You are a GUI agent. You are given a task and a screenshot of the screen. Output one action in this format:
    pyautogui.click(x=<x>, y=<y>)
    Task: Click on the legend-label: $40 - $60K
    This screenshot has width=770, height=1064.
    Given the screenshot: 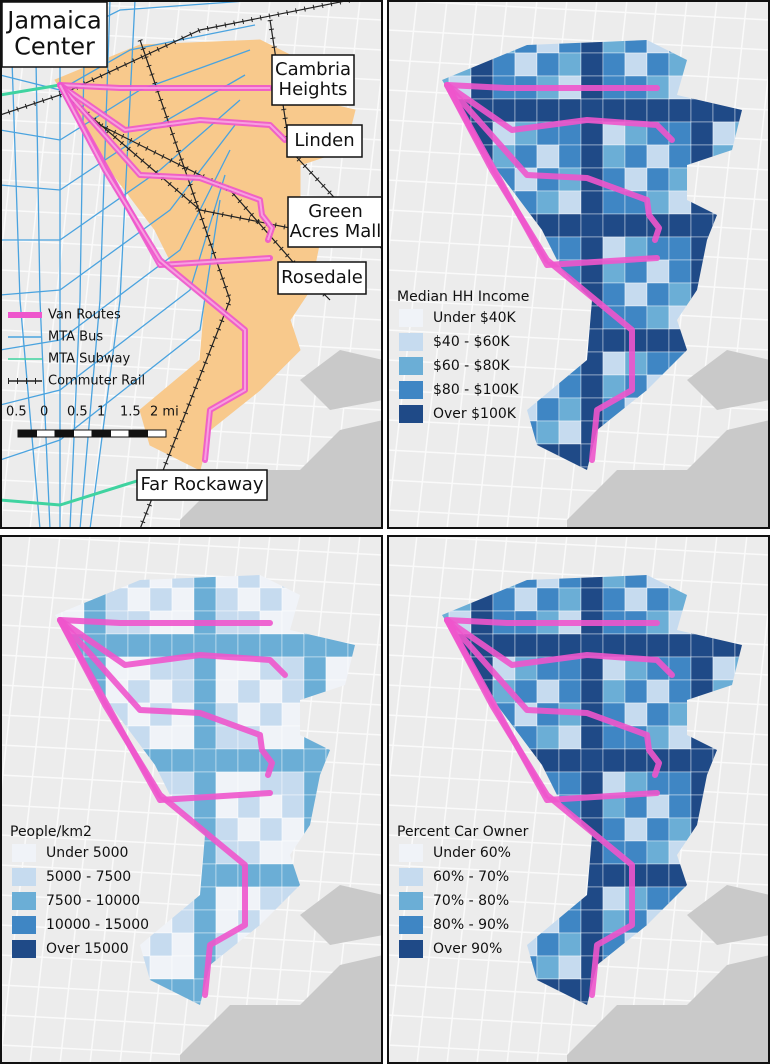 What is the action you would take?
    pyautogui.click(x=471, y=342)
    